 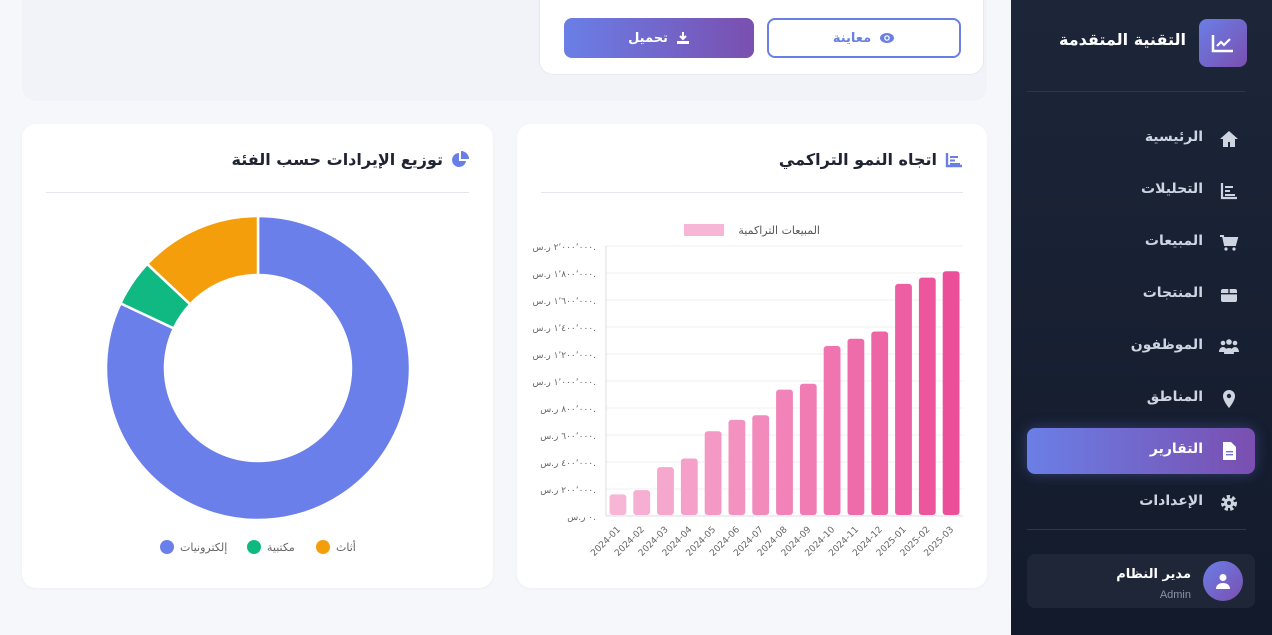 What do you see at coordinates (1229, 347) in the screenshot?
I see `users-icon` at bounding box center [1229, 347].